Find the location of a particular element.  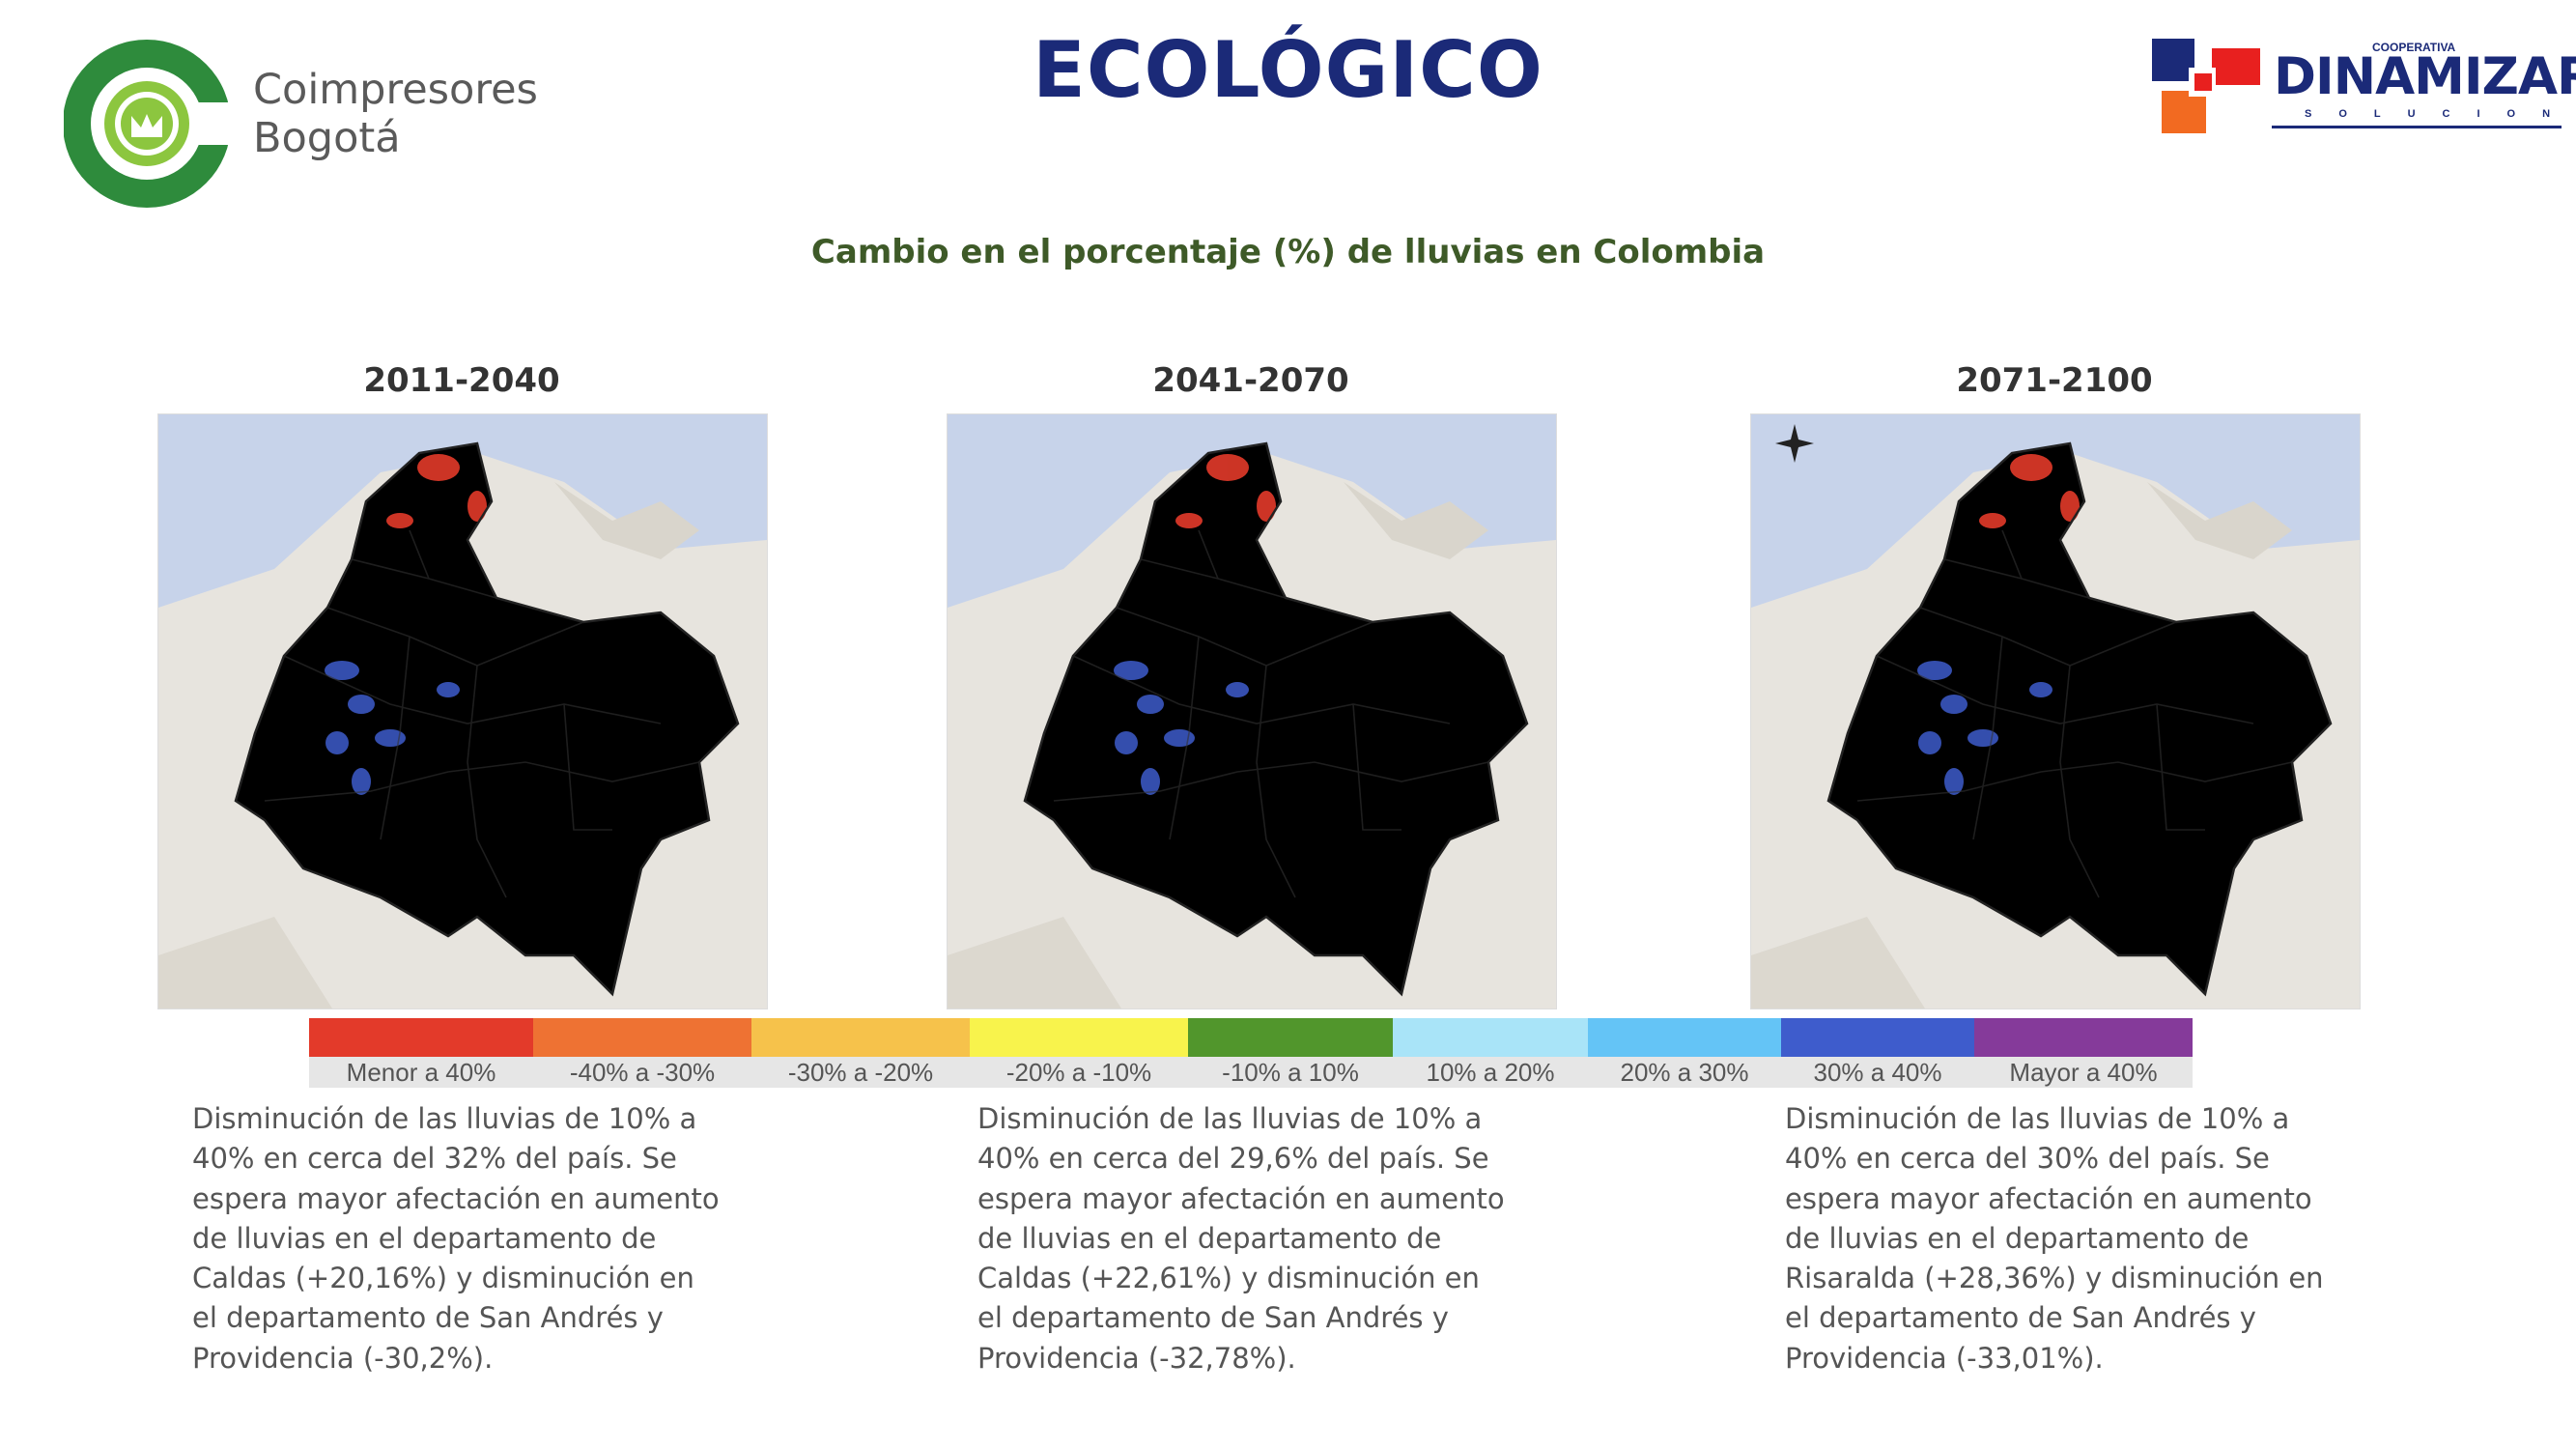

map-title-2071-2100: 2071-2100 is located at coordinates (2054, 380).